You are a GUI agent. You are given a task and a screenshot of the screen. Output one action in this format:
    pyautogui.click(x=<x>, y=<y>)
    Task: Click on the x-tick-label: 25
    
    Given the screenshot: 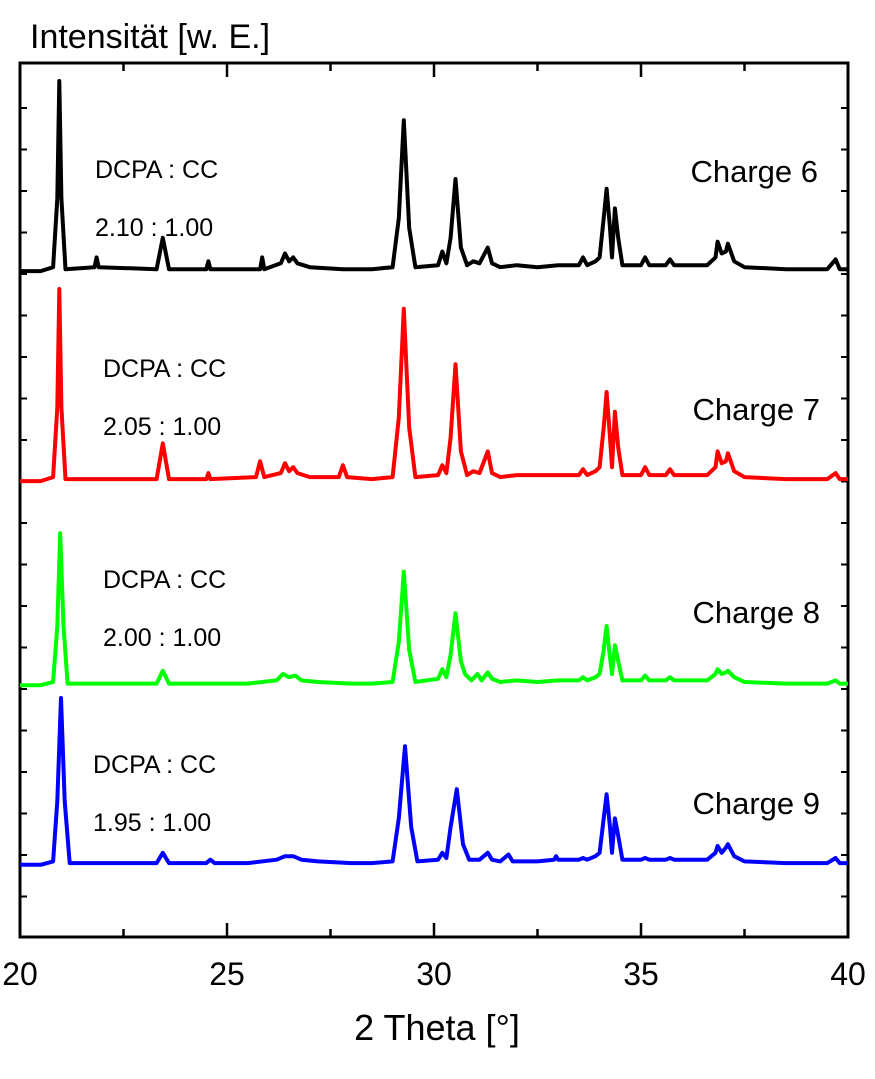 What is the action you would take?
    pyautogui.click(x=227, y=974)
    